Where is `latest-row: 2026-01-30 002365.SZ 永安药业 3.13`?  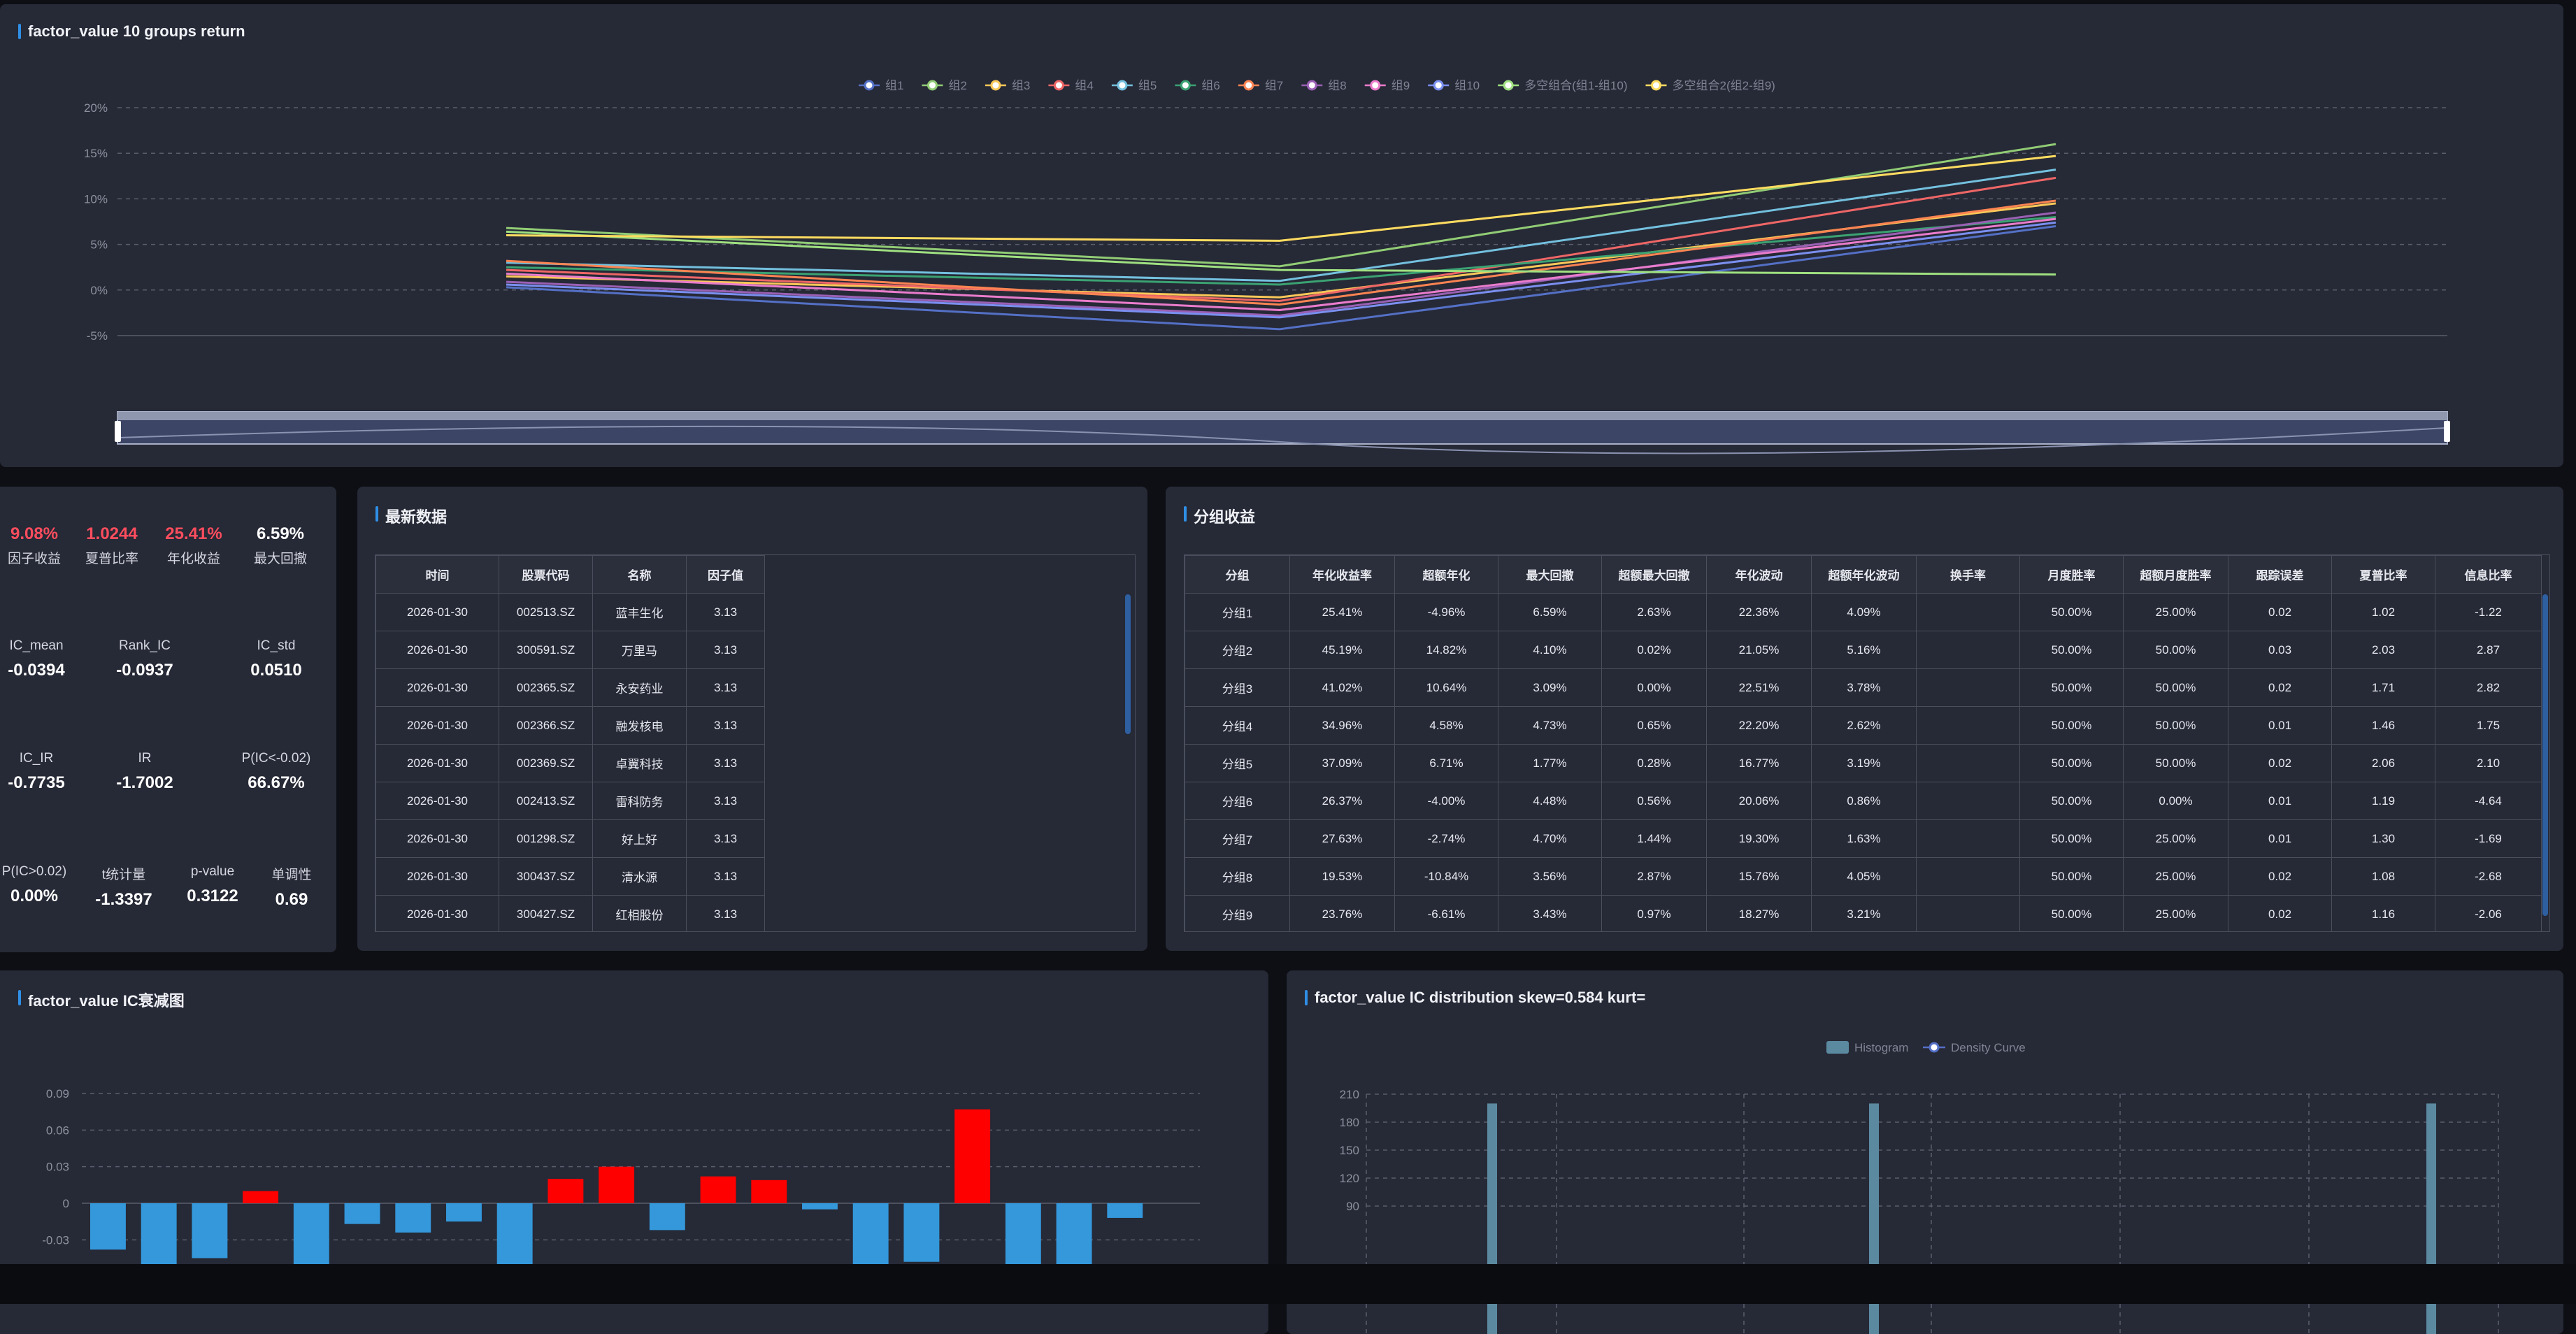
latest-row: 2026-01-30 002365.SZ 永安药业 3.13 is located at coordinates (570, 687).